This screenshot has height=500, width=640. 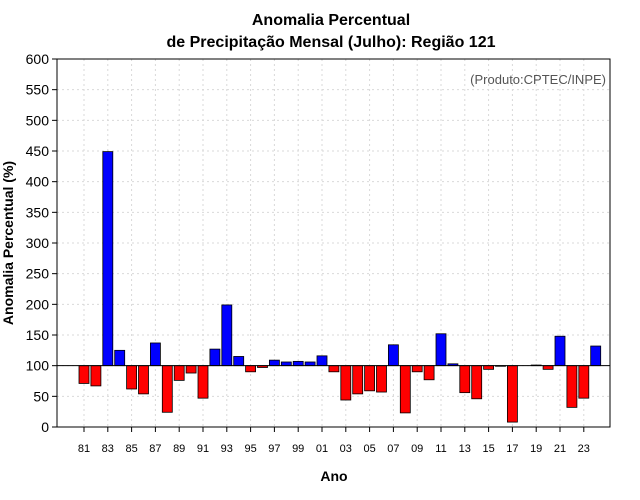 I want to click on y-tick-label: 350, so click(x=38, y=212).